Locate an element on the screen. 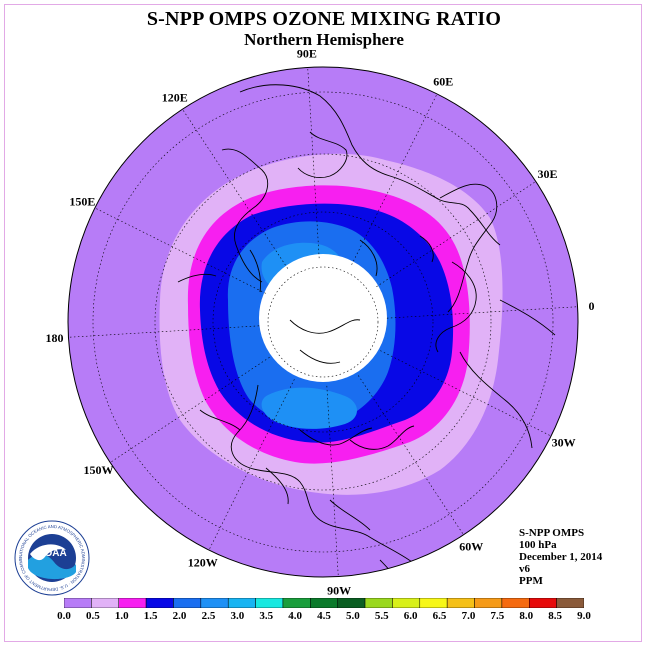 The width and height of the screenshot is (648, 648). longitude-label: 0 is located at coordinates (592, 306).